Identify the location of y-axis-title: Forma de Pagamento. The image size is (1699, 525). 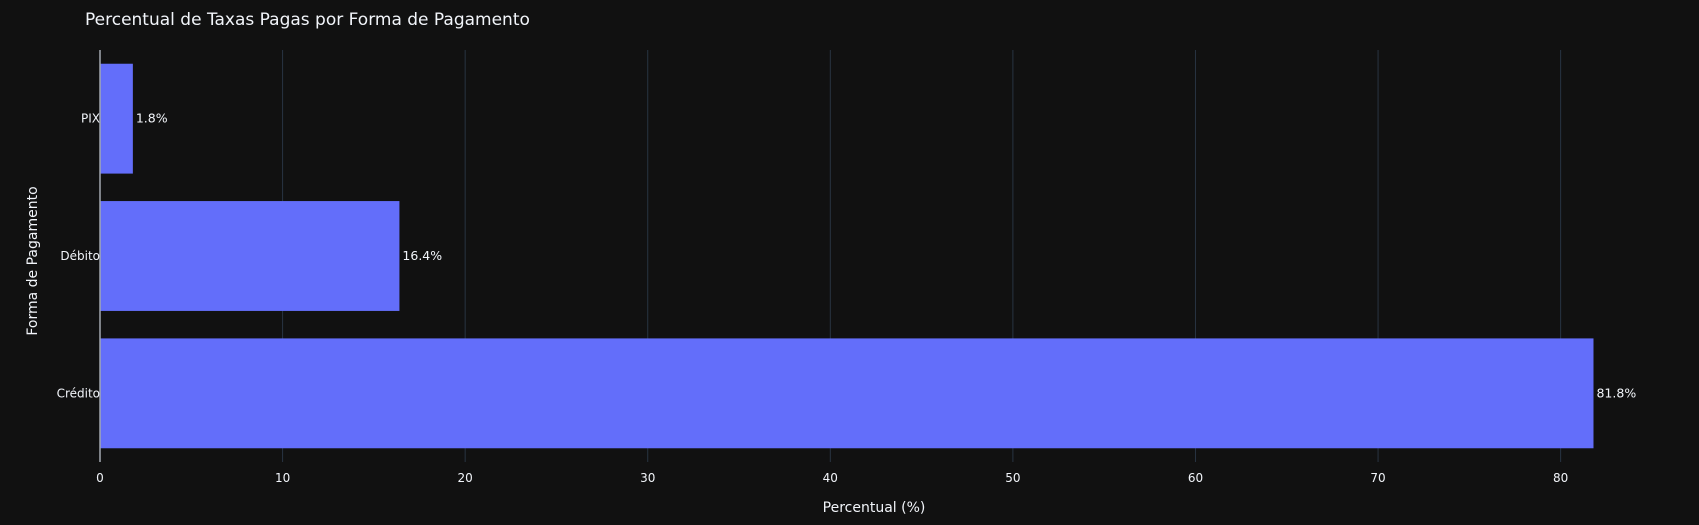
(33, 260).